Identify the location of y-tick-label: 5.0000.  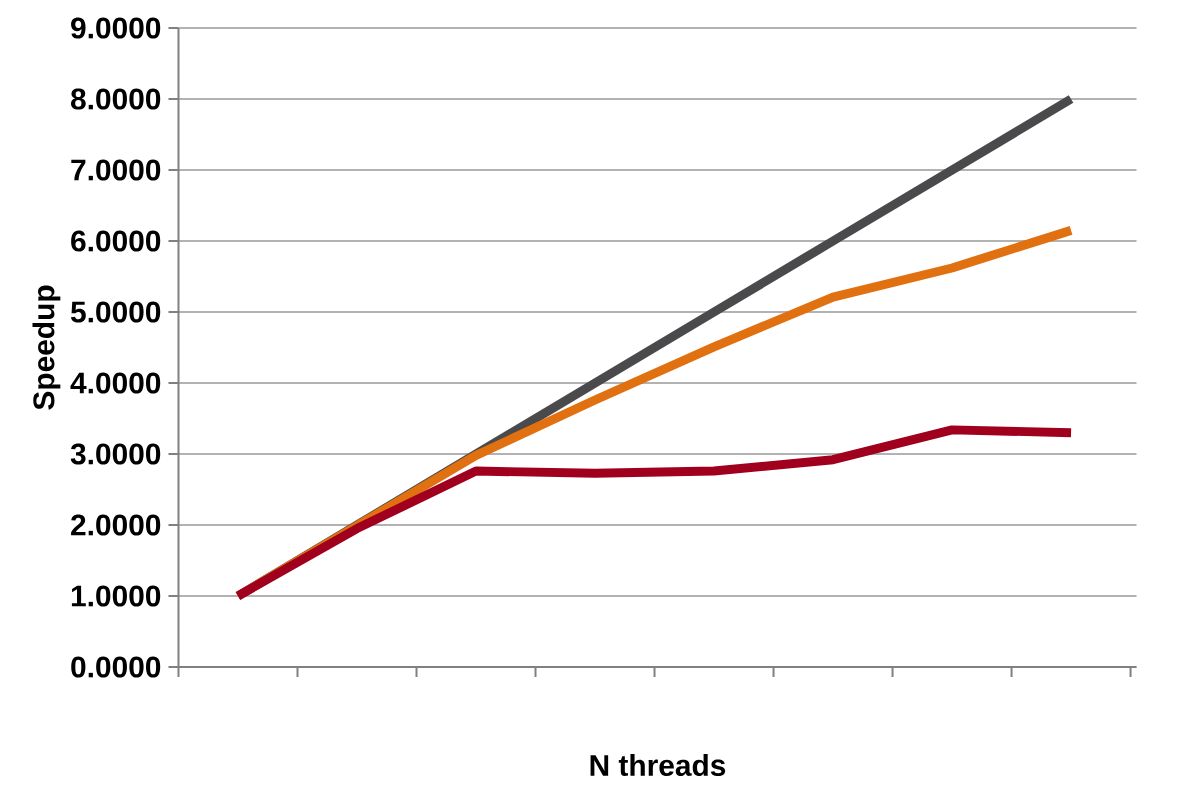
(115, 312).